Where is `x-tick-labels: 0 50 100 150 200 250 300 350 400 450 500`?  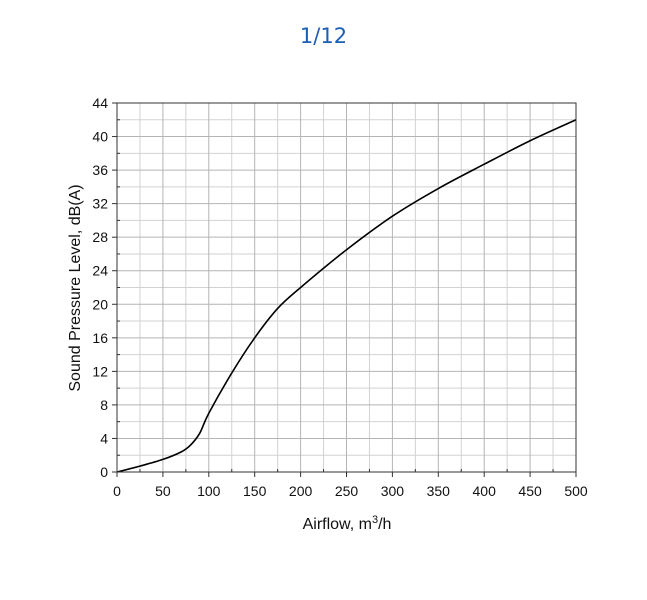
x-tick-labels: 0 50 100 150 200 250 300 350 400 450 500 is located at coordinates (350, 491).